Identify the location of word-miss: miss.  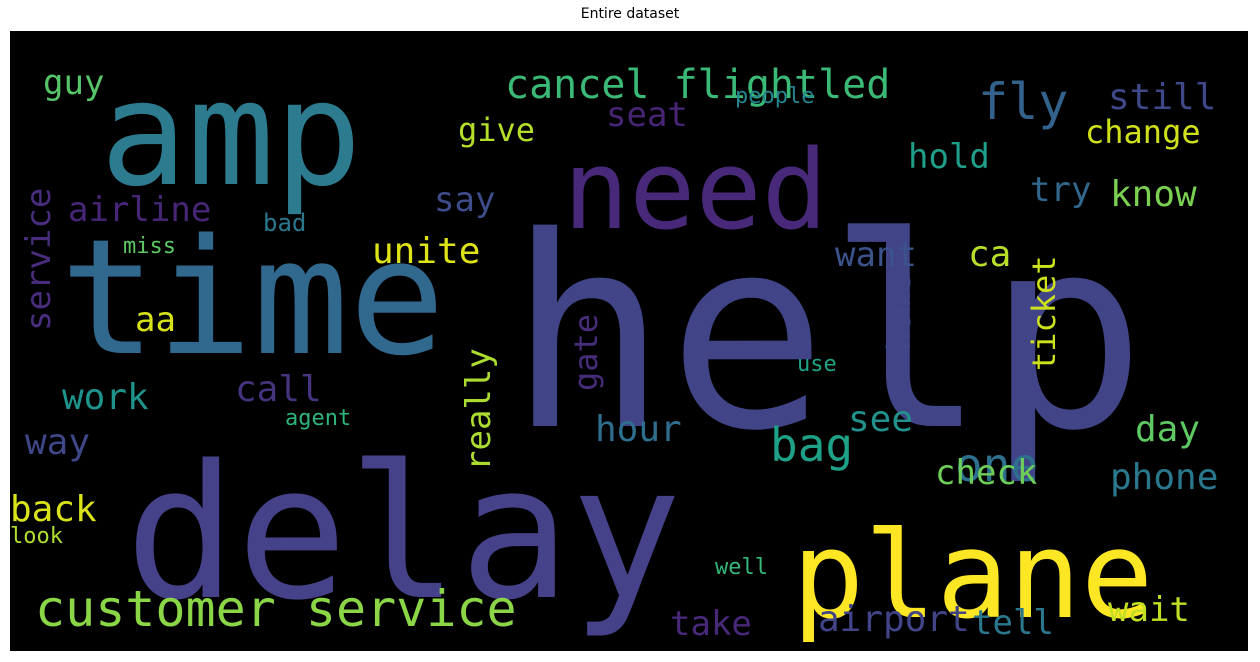
(149, 246).